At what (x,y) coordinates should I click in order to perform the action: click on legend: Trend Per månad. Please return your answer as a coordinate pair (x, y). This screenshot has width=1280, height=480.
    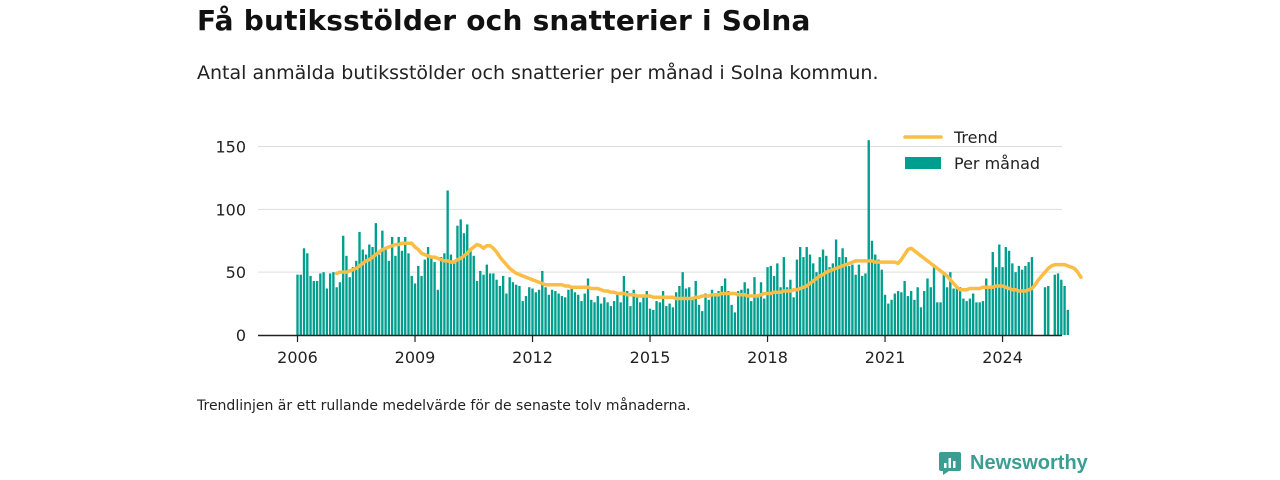
    Looking at the image, I should click on (971, 150).